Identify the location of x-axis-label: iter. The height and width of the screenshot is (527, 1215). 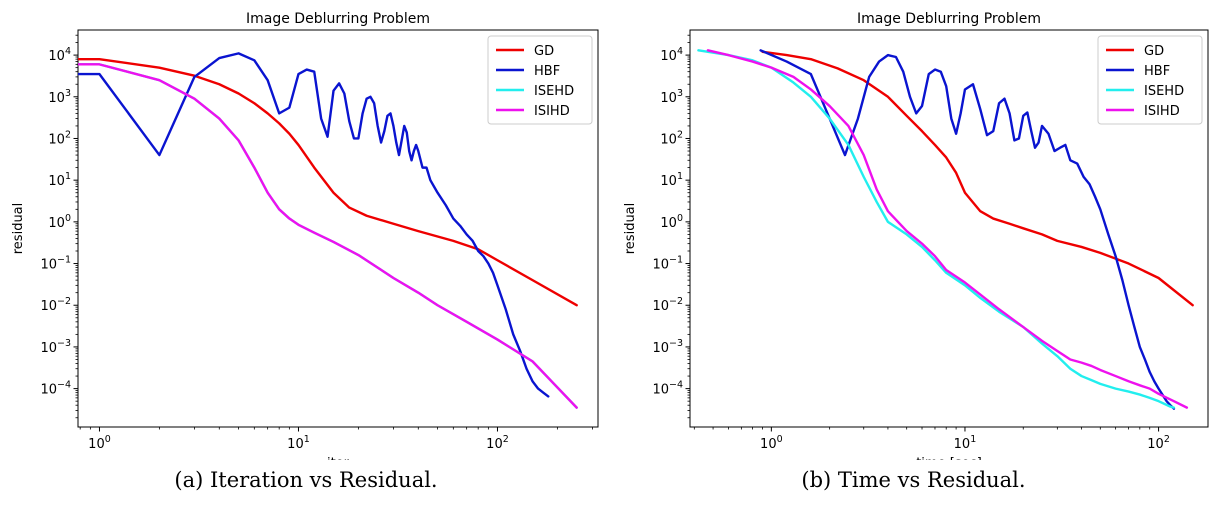
(338, 458).